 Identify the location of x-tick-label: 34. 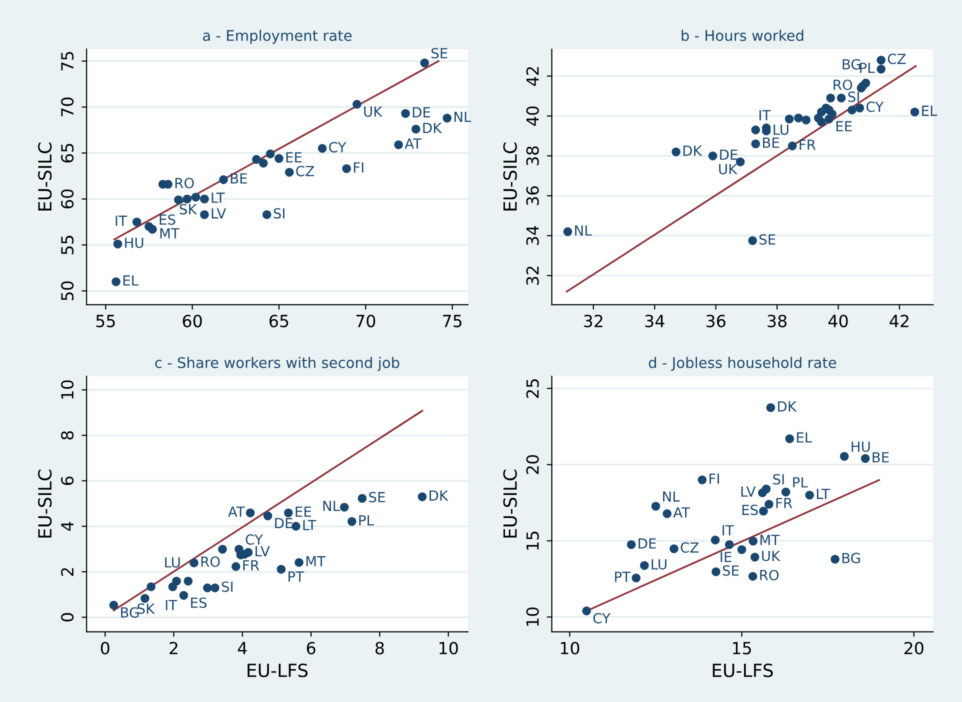
(654, 321).